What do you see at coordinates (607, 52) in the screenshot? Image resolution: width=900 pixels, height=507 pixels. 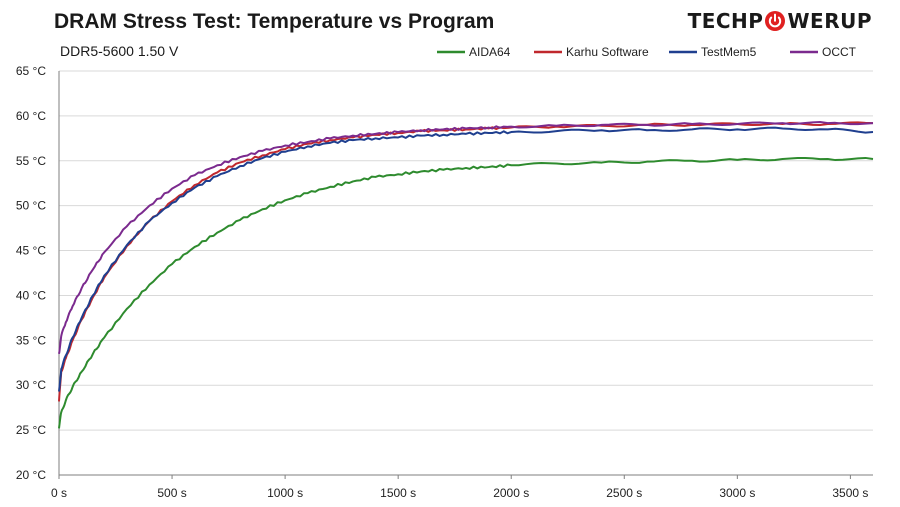 I see `legend-label: Karhu Software` at bounding box center [607, 52].